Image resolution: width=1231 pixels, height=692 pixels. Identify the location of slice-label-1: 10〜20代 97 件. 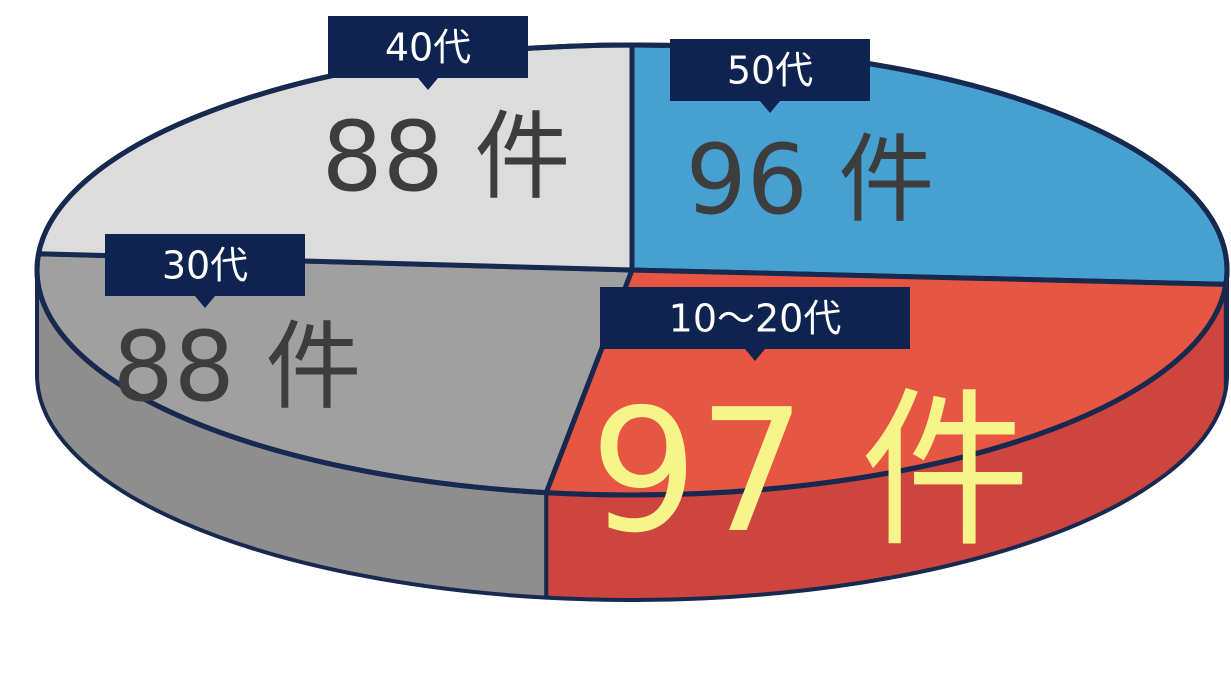
(810, 429).